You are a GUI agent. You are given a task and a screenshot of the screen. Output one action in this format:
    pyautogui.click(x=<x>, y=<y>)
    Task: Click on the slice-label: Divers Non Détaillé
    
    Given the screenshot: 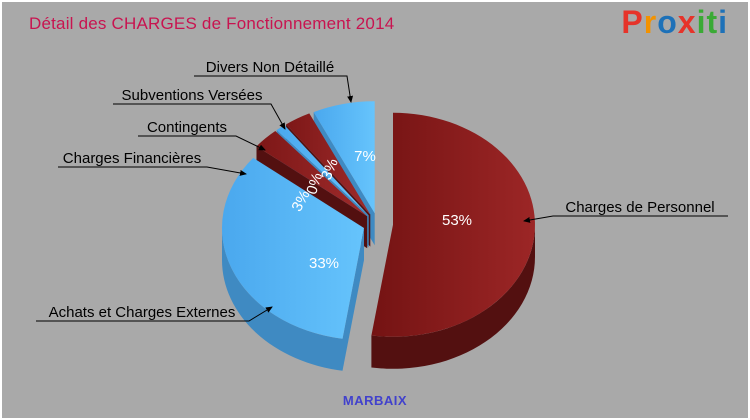 What is the action you would take?
    pyautogui.click(x=270, y=67)
    